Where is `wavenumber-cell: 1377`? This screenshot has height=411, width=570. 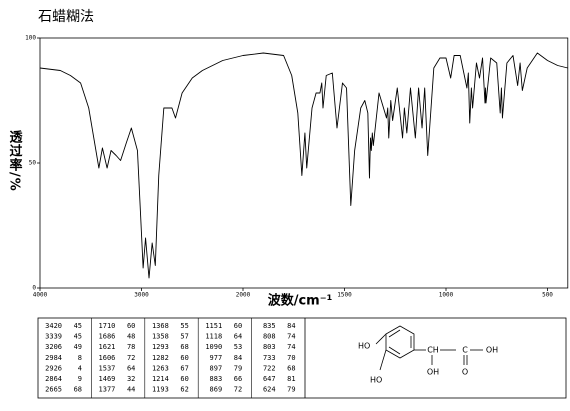
wavenumber-cell: 1377 is located at coordinates (107, 390).